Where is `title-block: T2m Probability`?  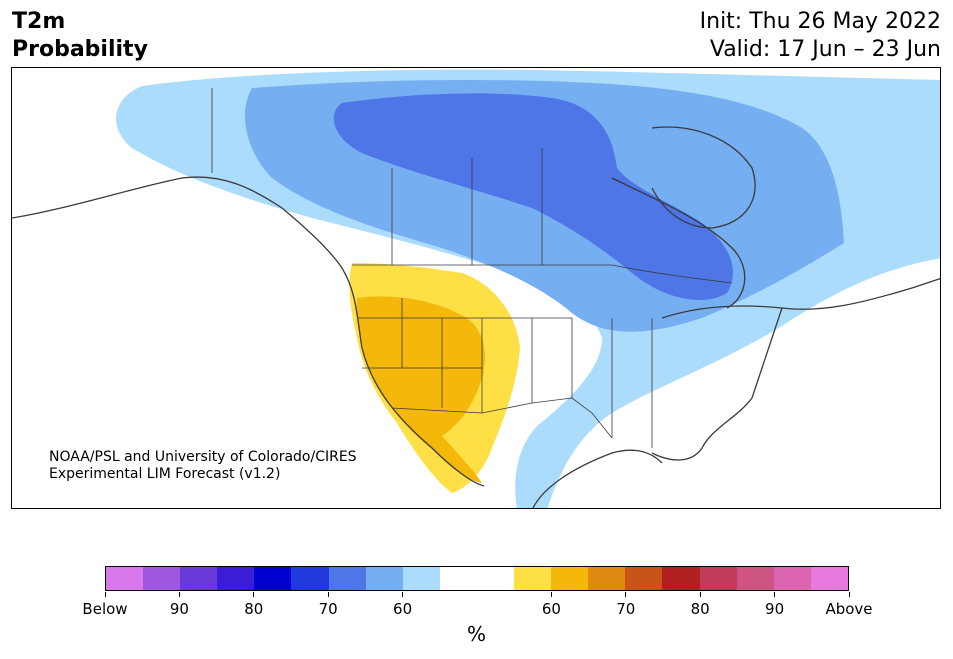 title-block: T2m Probability is located at coordinates (80, 36).